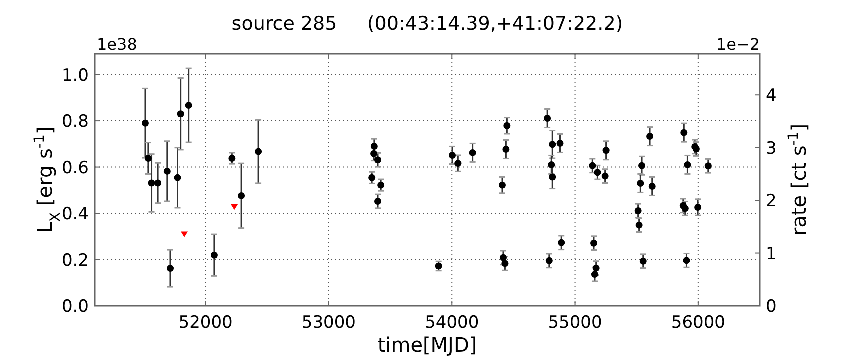 The image size is (864, 360). What do you see at coordinates (738, 44) in the screenshot?
I see `annotation: 1e−2` at bounding box center [738, 44].